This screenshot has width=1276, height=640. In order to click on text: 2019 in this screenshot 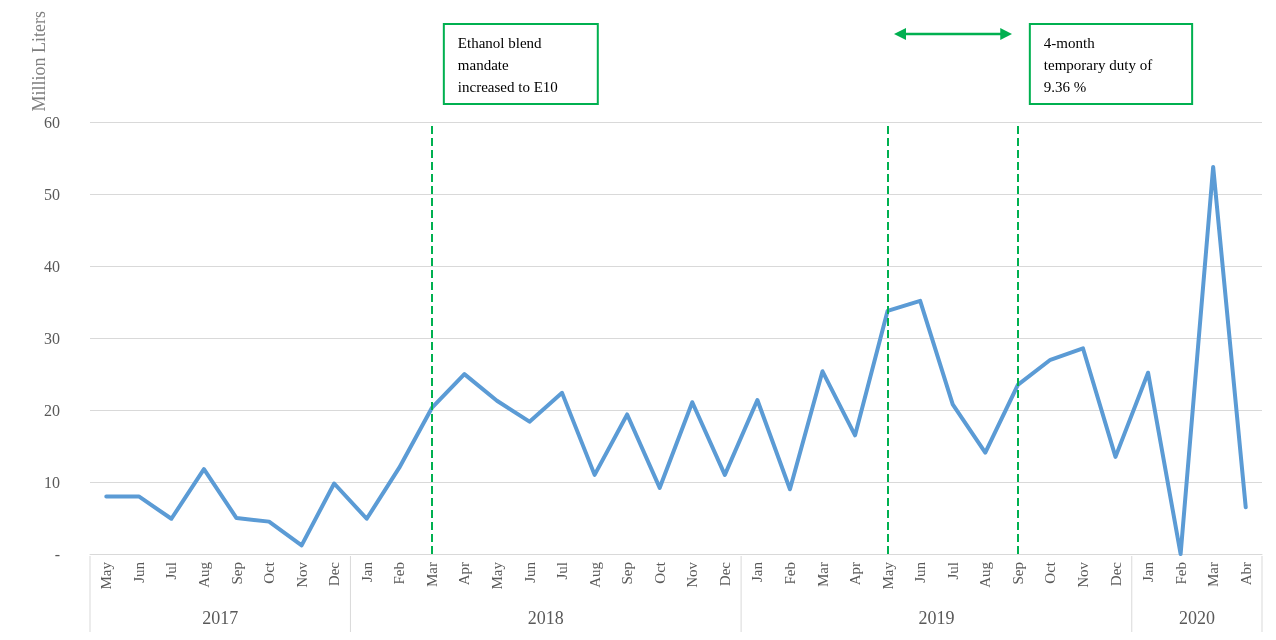, I will do `click(936, 618)`.